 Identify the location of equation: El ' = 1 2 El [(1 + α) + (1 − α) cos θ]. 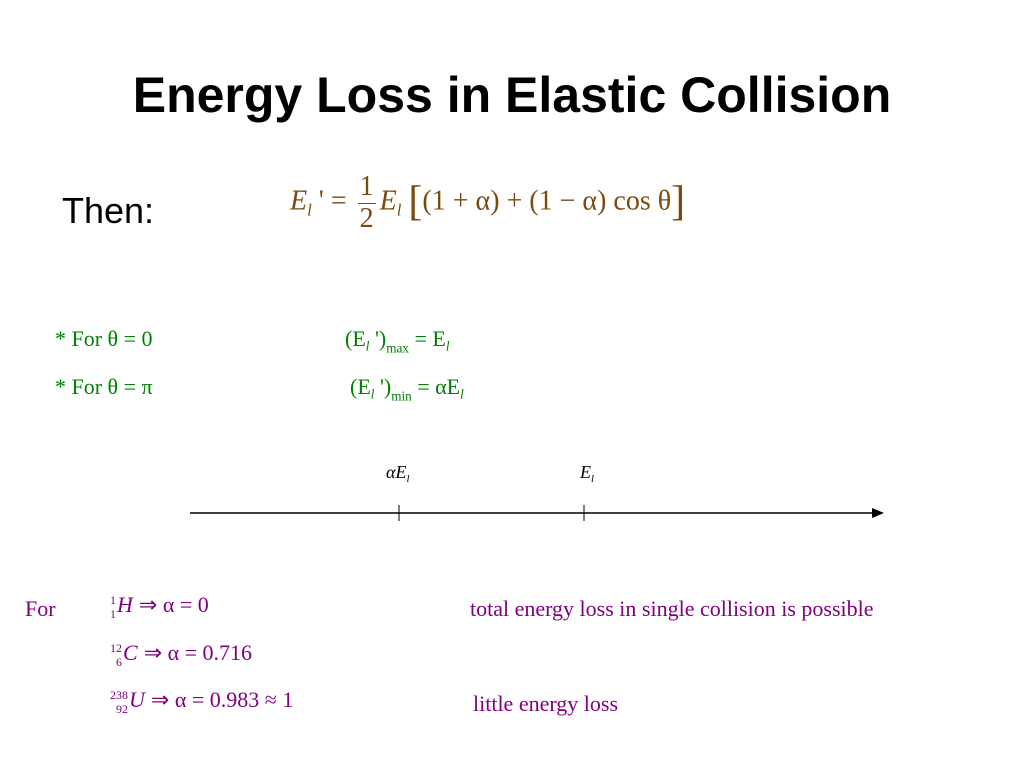
(488, 203).